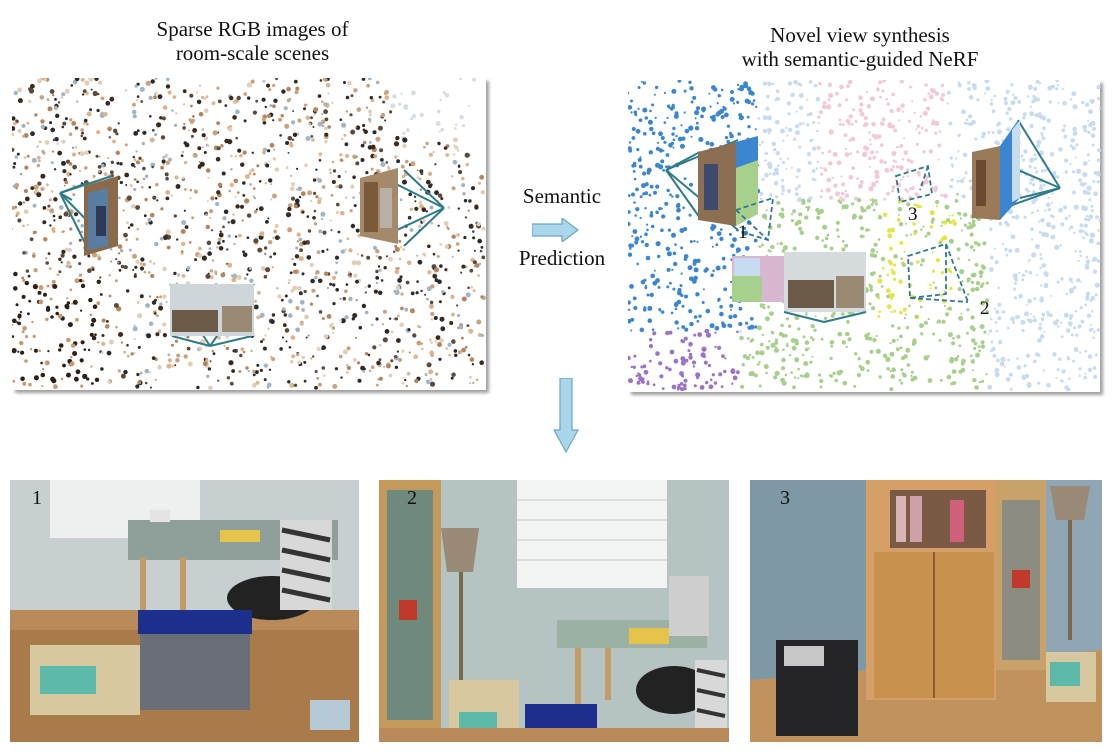 Image resolution: width=1112 pixels, height=754 pixels. I want to click on down-arrow-icon, so click(566, 416).